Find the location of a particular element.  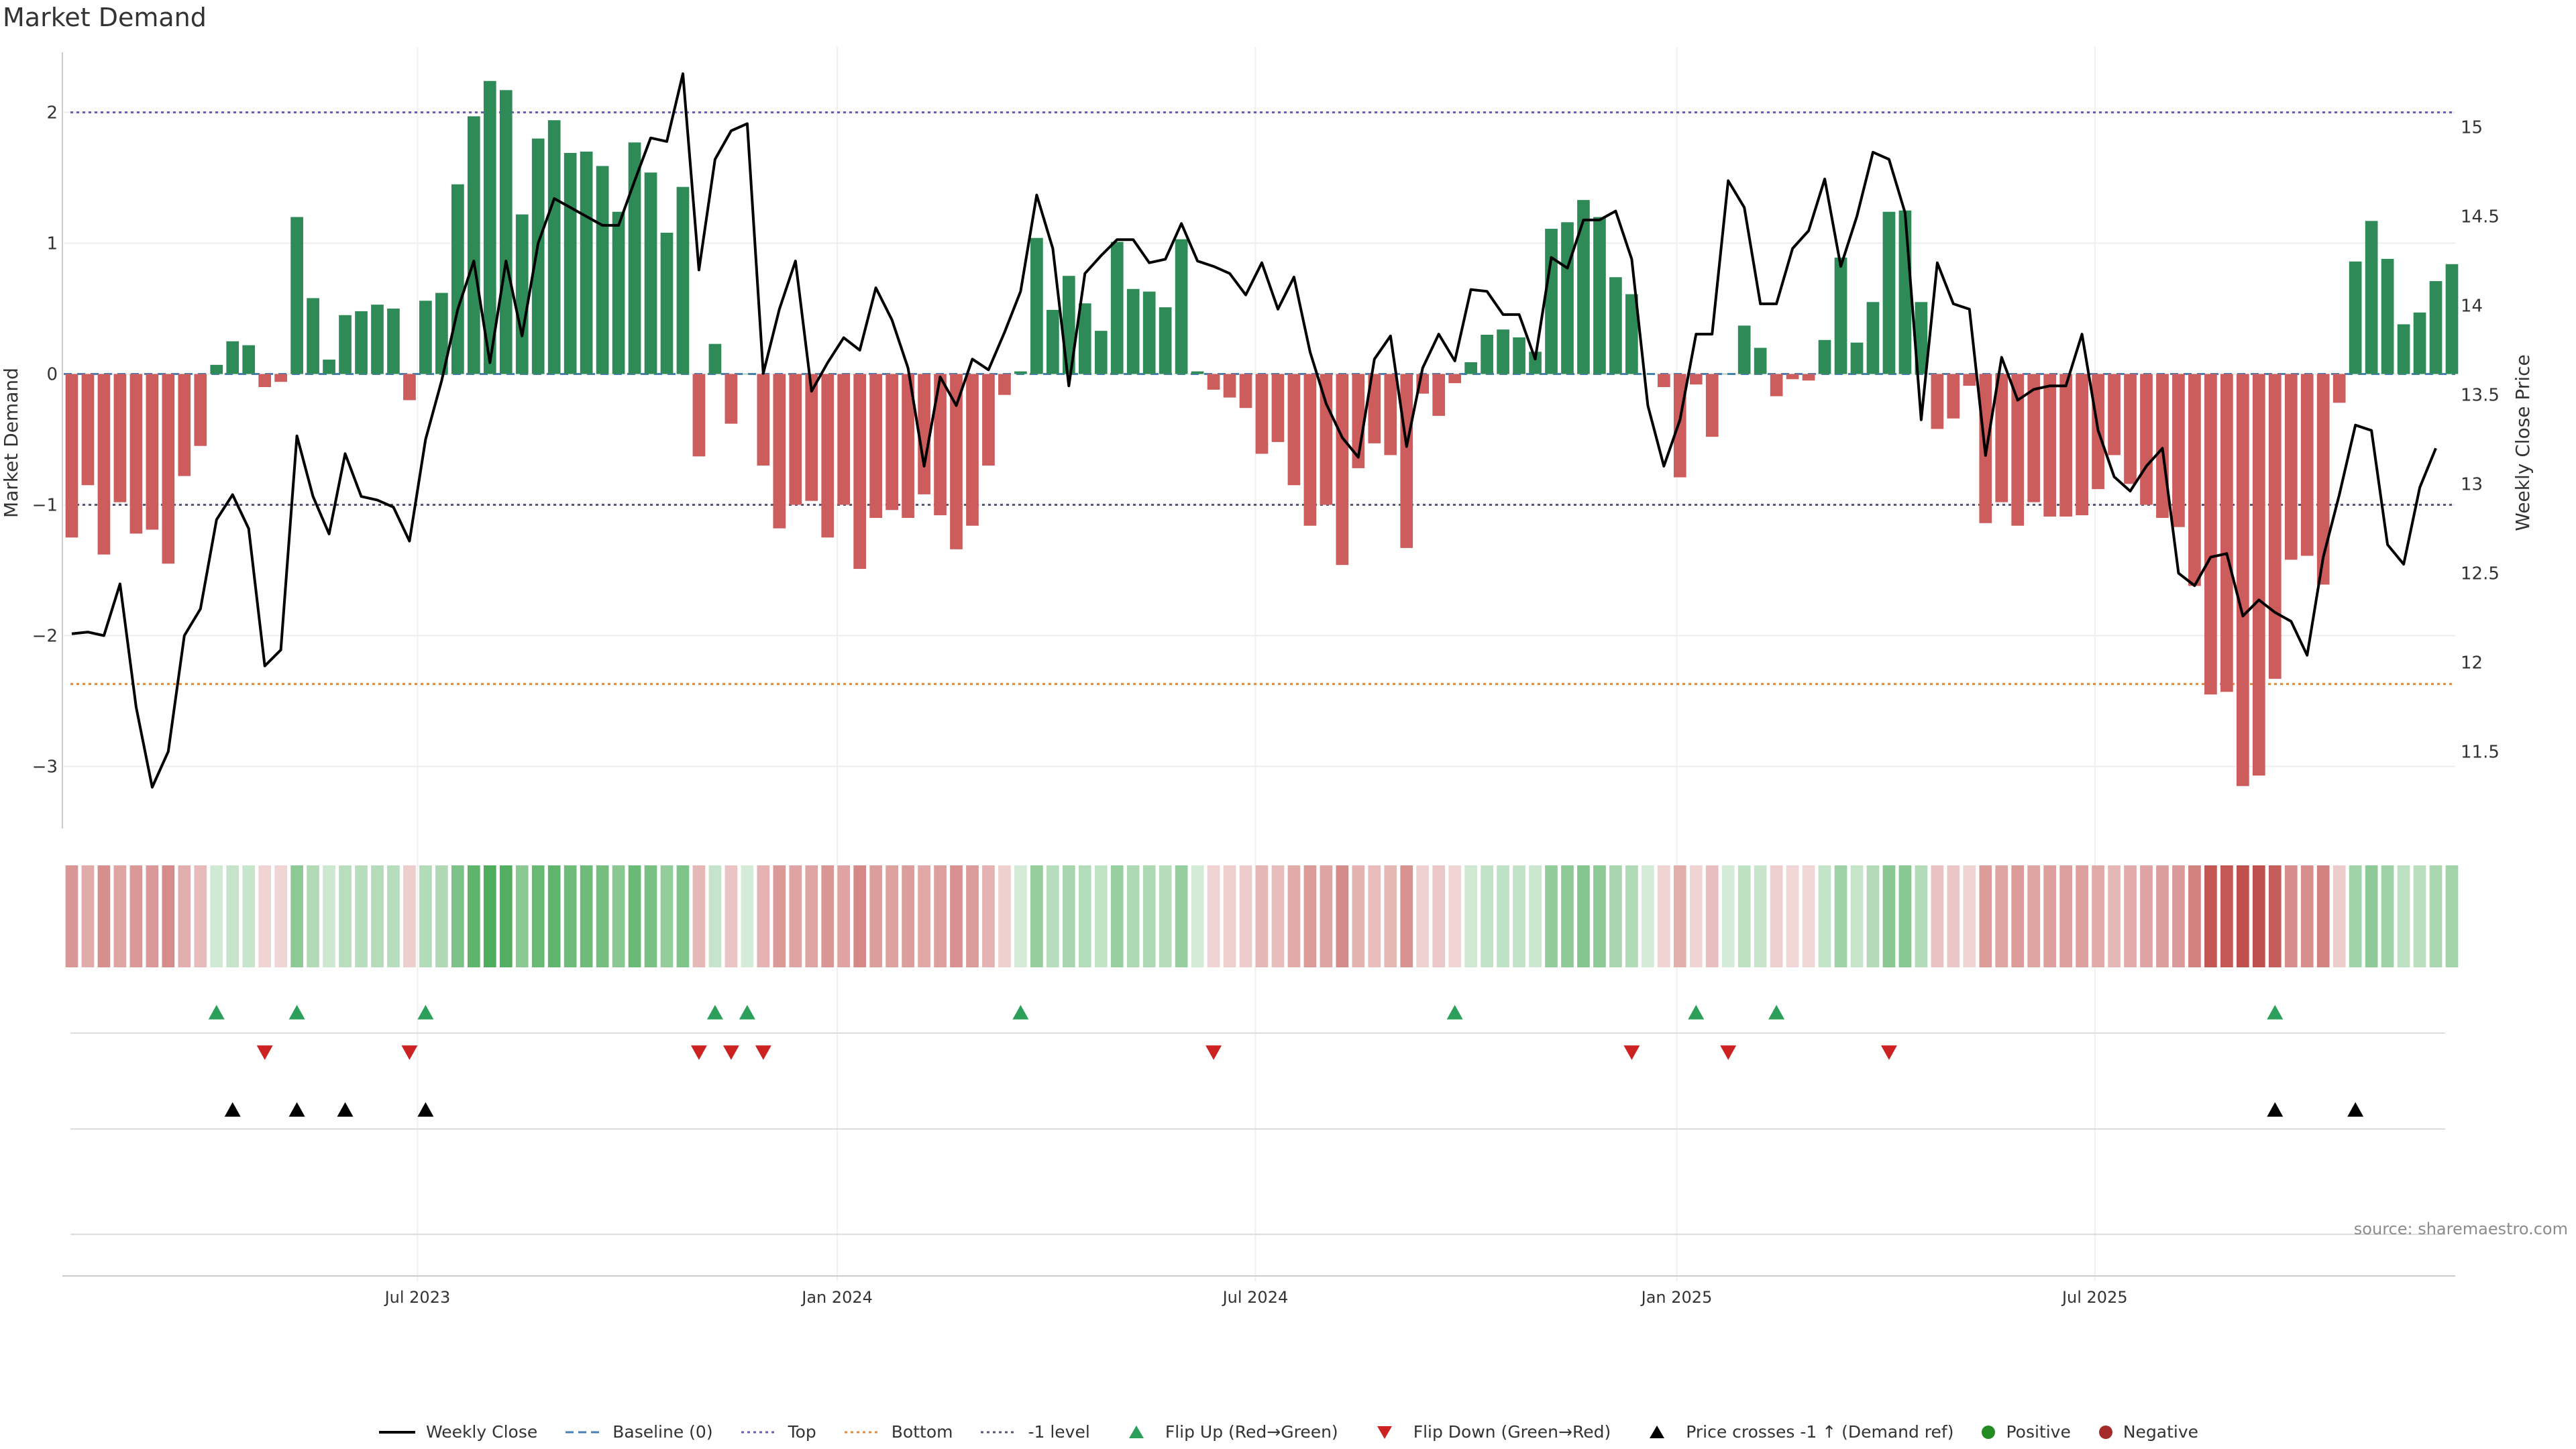

legend-label: Positive is located at coordinates (2038, 1432).